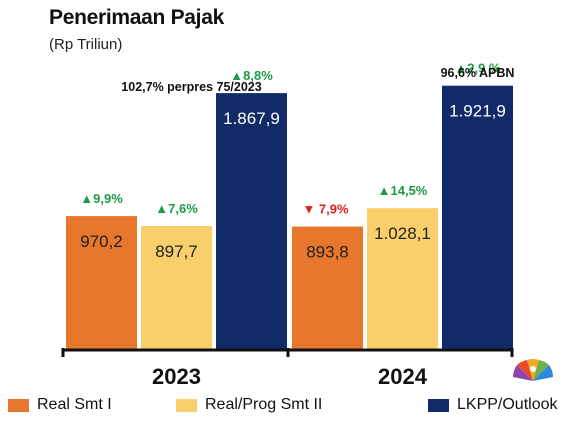 This screenshot has width=578, height=423. I want to click on growth-label: ▲2,9 %, so click(477, 68).